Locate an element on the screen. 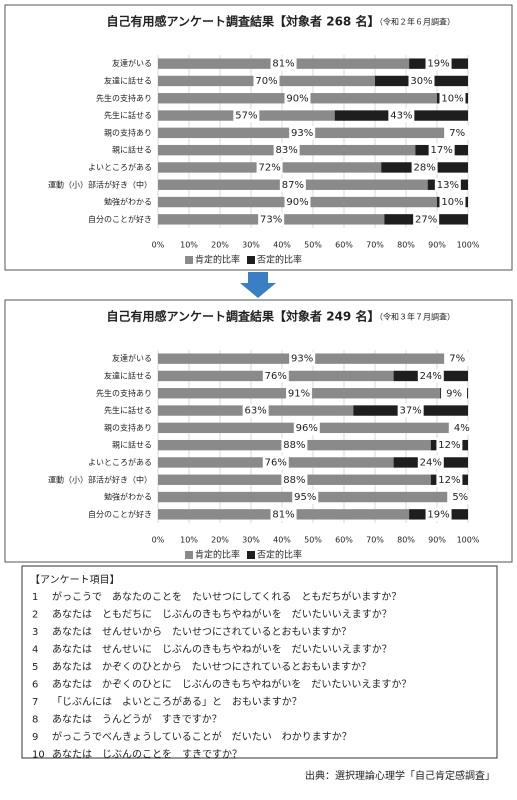 This screenshot has height=800, width=517. data-label: 91% is located at coordinates (299, 393).